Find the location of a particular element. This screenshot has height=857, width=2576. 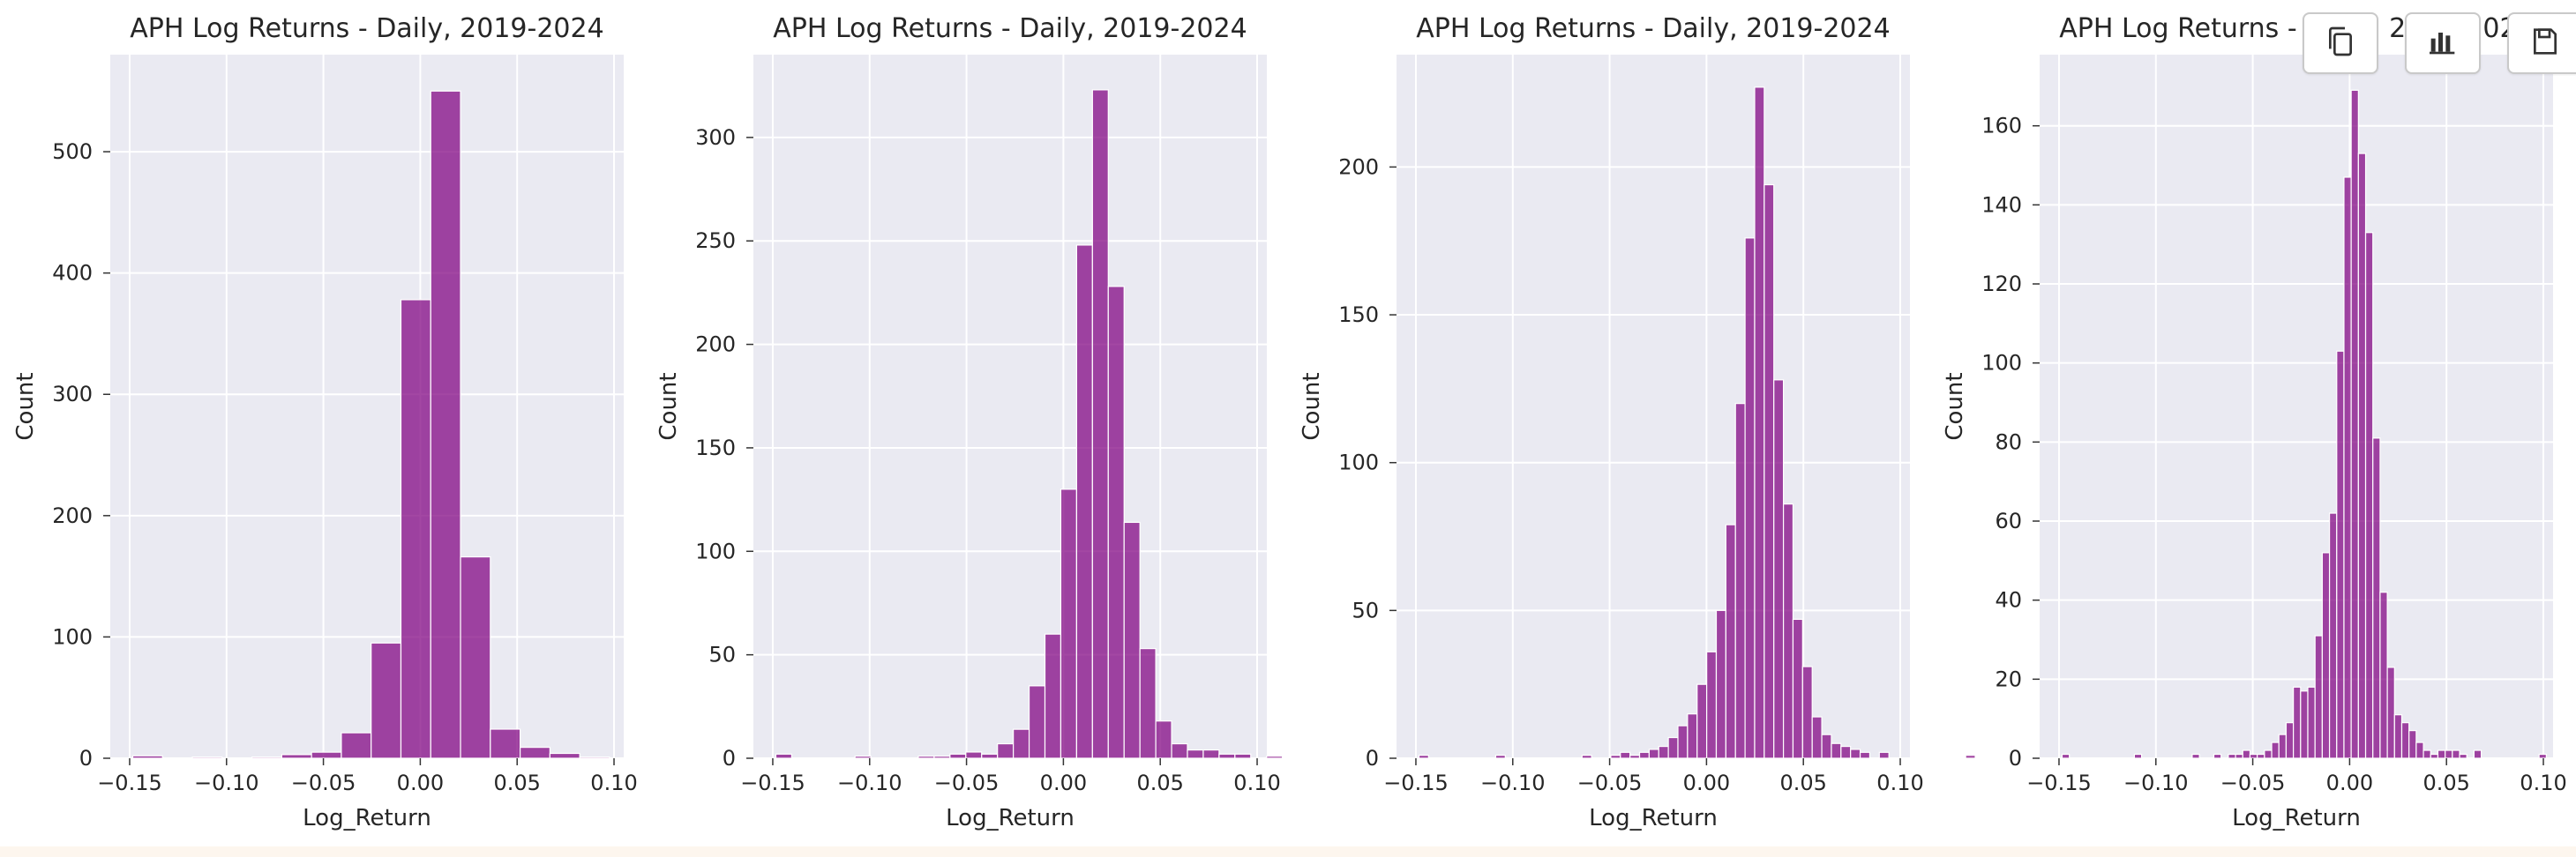

x-axis-label: Log_Return is located at coordinates (1654, 818).